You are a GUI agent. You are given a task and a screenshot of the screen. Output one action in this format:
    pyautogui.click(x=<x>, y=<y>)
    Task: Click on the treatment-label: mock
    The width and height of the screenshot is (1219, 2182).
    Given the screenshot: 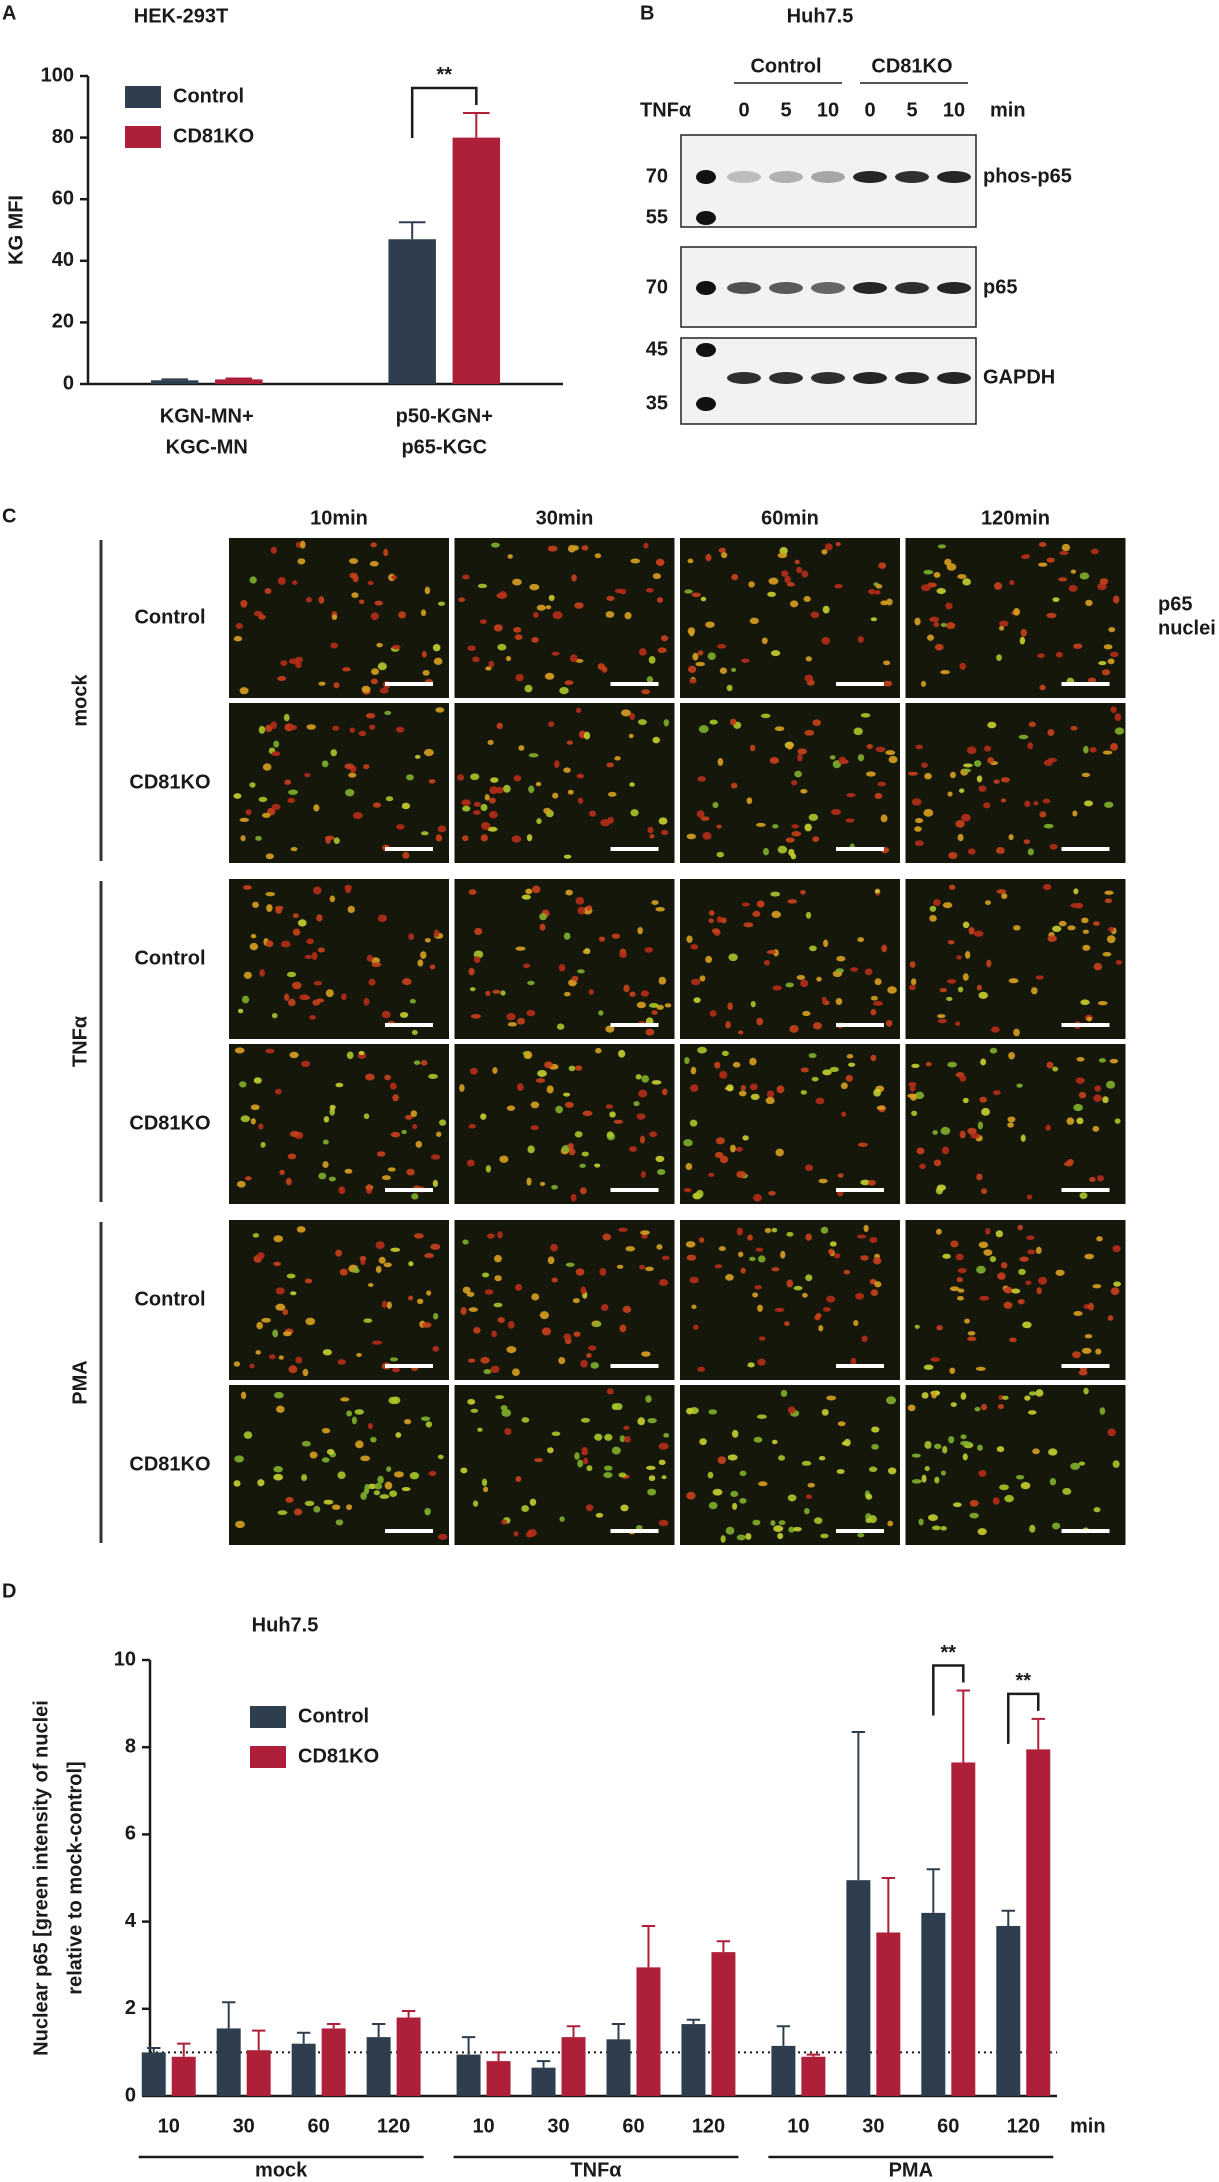 What is the action you would take?
    pyautogui.click(x=80, y=700)
    